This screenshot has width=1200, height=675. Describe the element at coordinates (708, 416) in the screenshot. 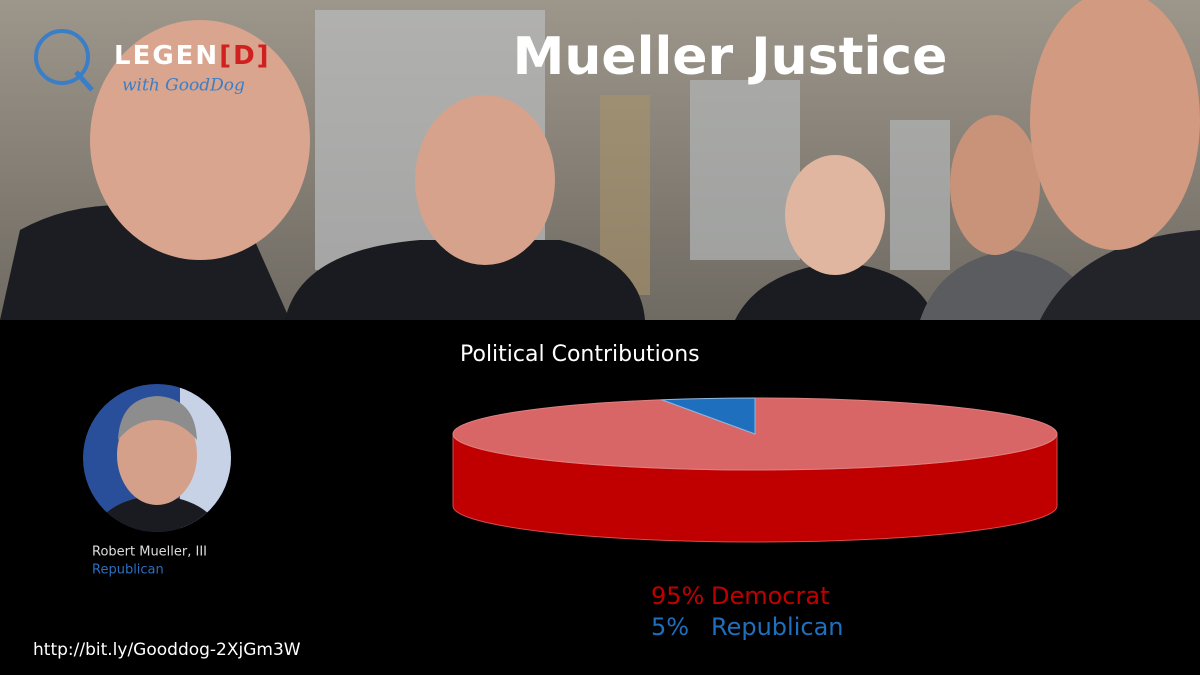

I see `pie-slice` at that location.